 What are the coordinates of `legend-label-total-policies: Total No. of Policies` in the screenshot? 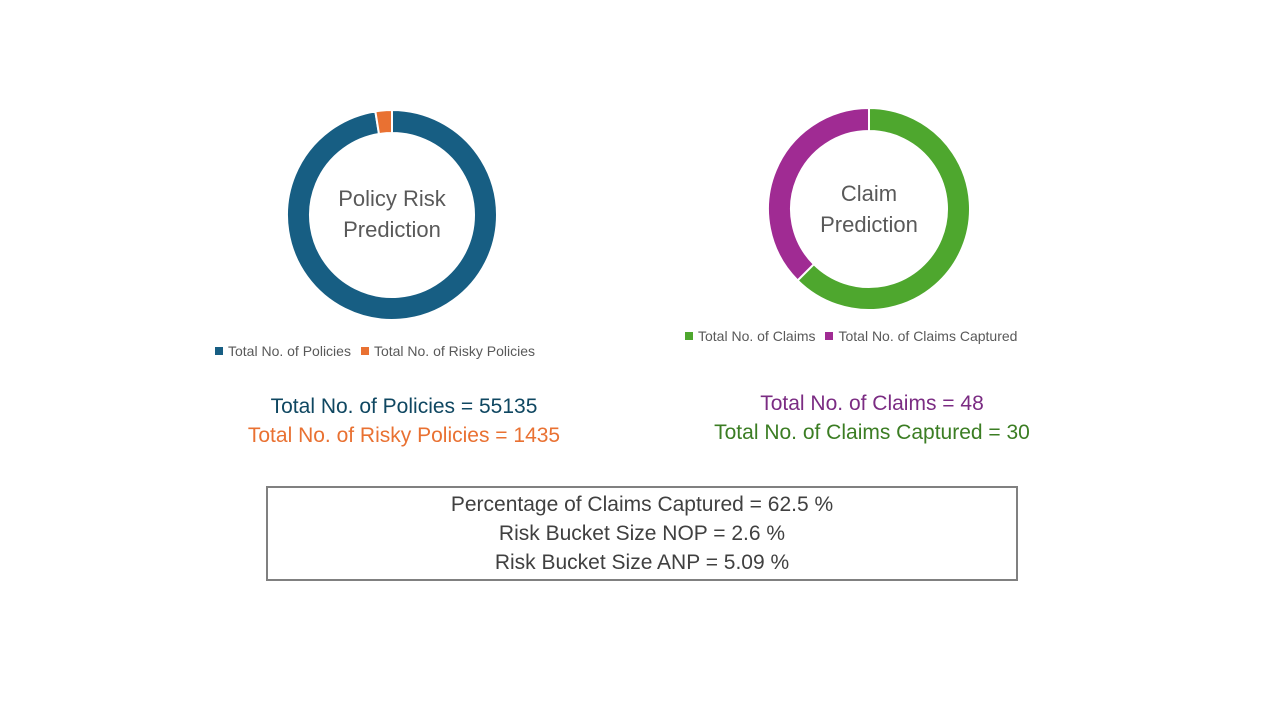 It's located at (289, 351).